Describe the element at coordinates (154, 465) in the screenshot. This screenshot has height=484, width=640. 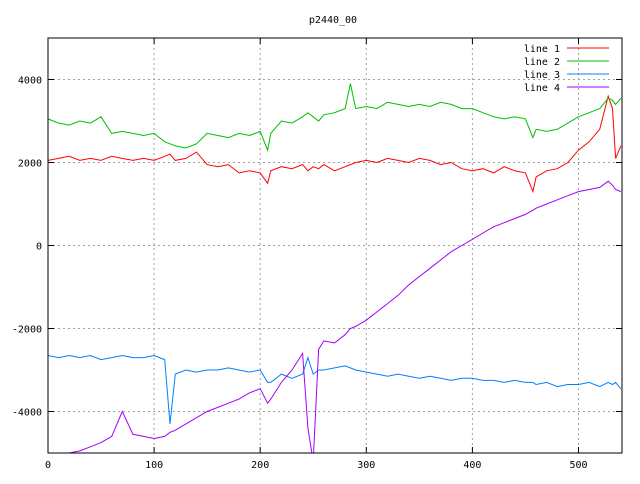
I see `x-tick-label: 100` at that location.